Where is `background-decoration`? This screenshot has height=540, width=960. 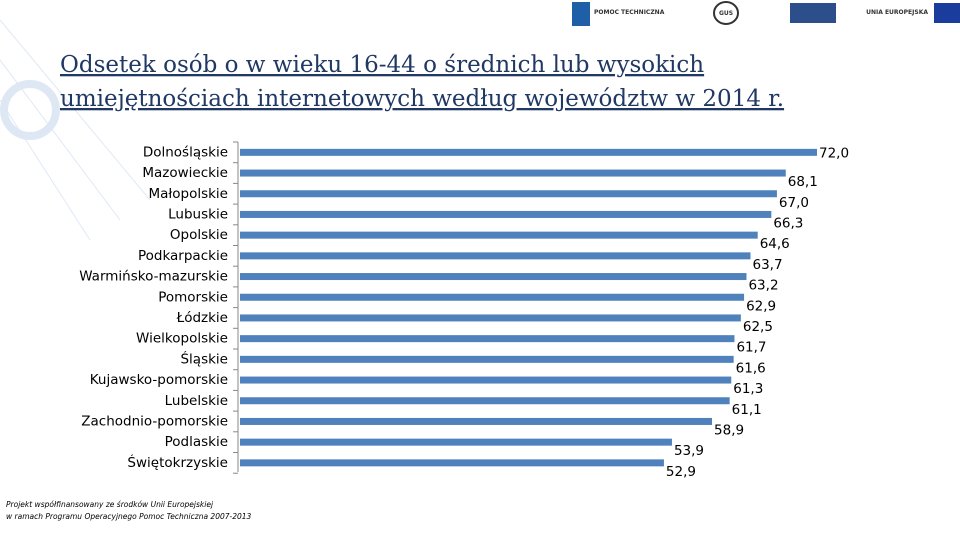
background-decoration is located at coordinates (75, 130).